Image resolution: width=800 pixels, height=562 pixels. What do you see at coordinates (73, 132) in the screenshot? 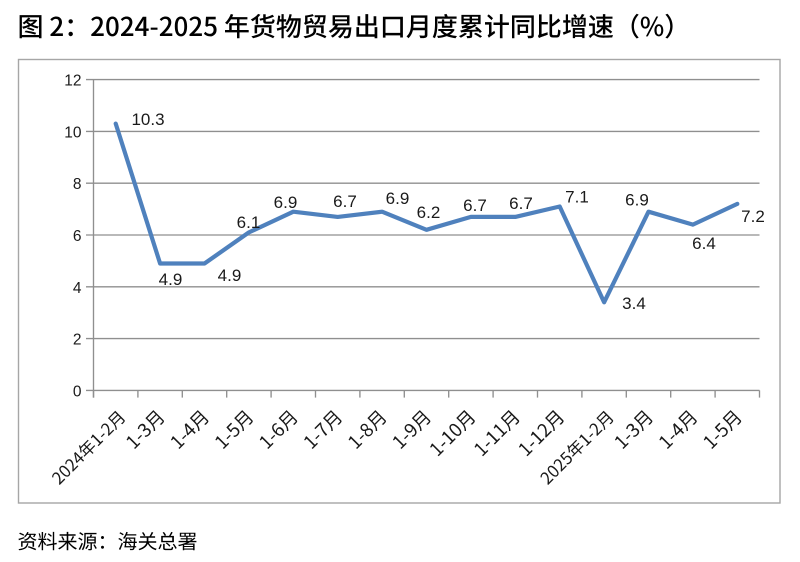
I see `svg-text: 10` at bounding box center [73, 132].